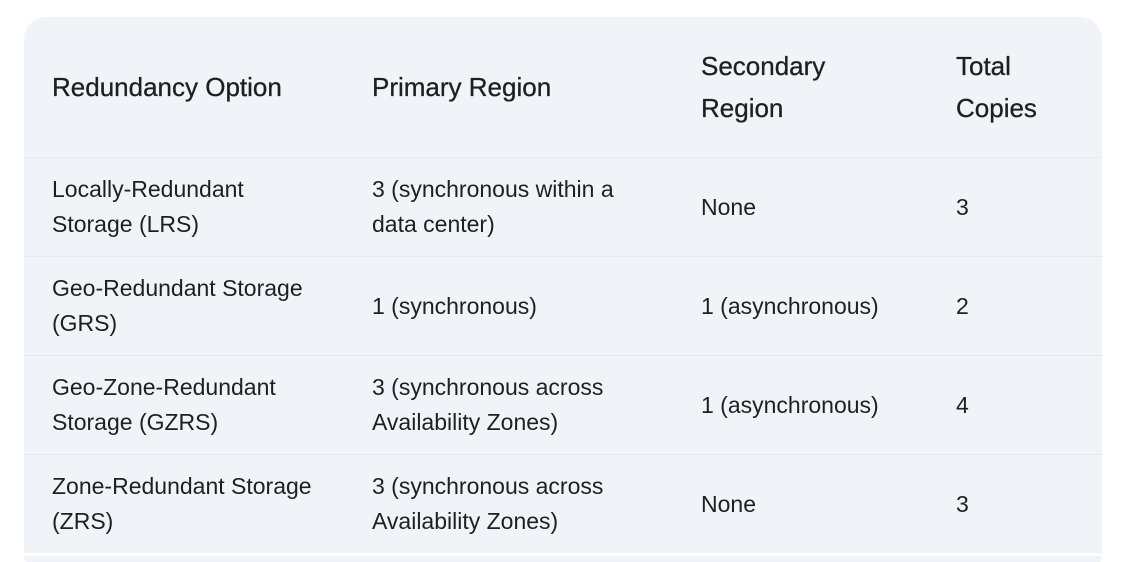 This screenshot has width=1126, height=562. What do you see at coordinates (167, 87) in the screenshot?
I see `header-redundancy-option: Redundancy Option` at bounding box center [167, 87].